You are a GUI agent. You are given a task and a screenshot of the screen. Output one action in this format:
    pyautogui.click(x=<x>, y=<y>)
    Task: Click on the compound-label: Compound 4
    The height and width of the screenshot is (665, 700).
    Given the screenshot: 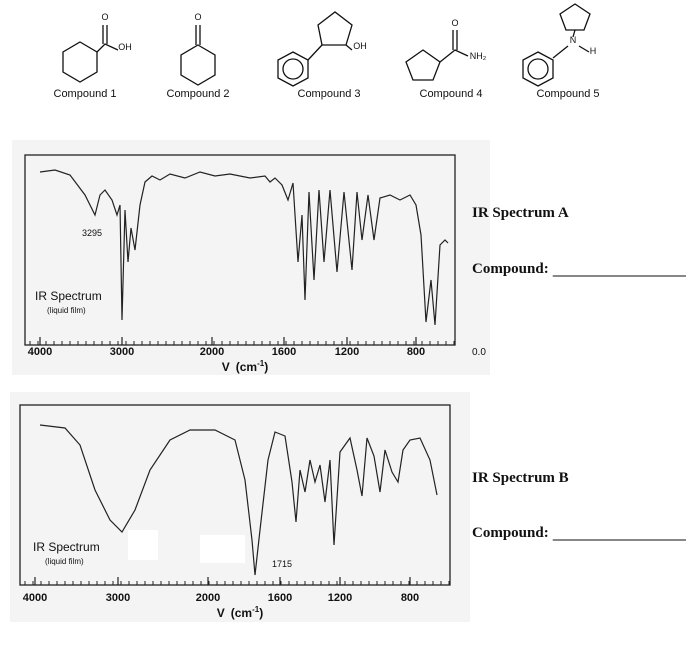 What is the action you would take?
    pyautogui.click(x=451, y=94)
    